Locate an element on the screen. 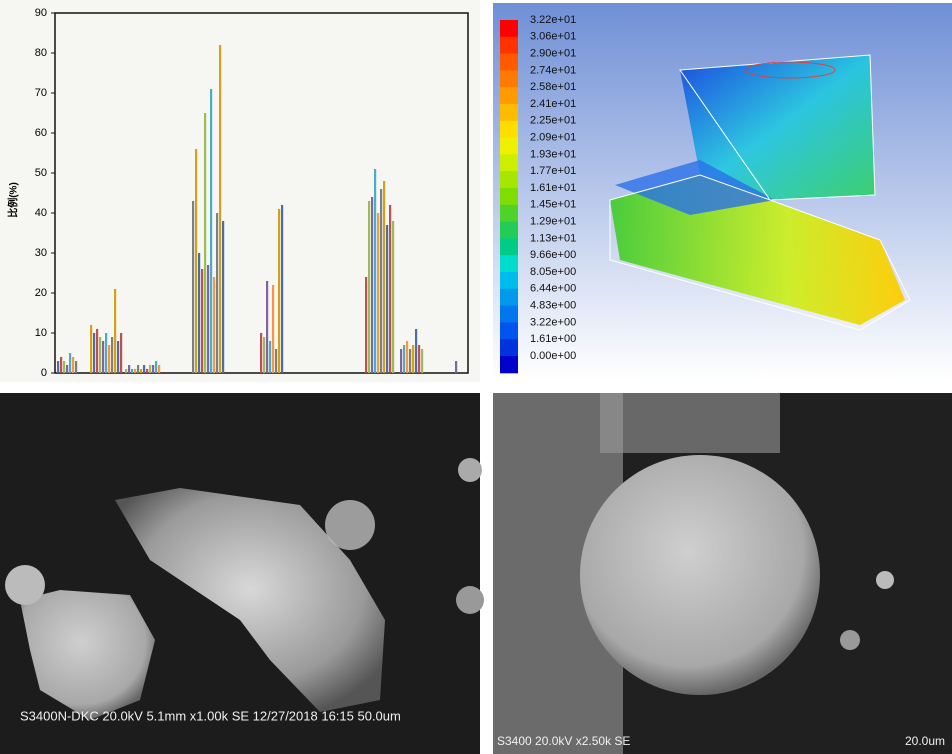  y-axis-label: 比例(%) is located at coordinates (13, 200).